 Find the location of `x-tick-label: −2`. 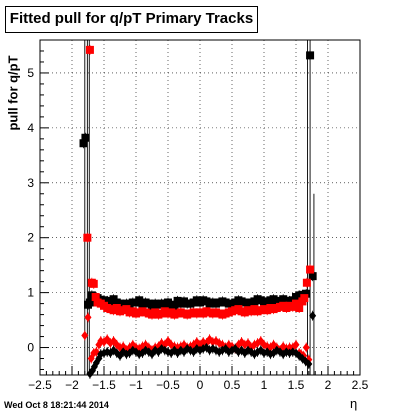

x-tick-label: −2 is located at coordinates (72, 385).